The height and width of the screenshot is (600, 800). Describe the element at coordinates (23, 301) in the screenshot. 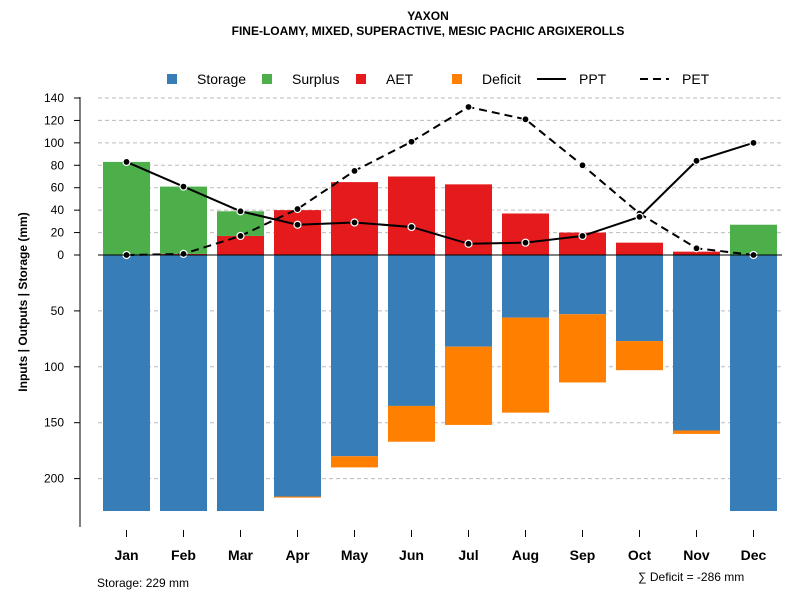

I see `y-axis-label: Inputs | Outputs | Storage (mm)` at that location.